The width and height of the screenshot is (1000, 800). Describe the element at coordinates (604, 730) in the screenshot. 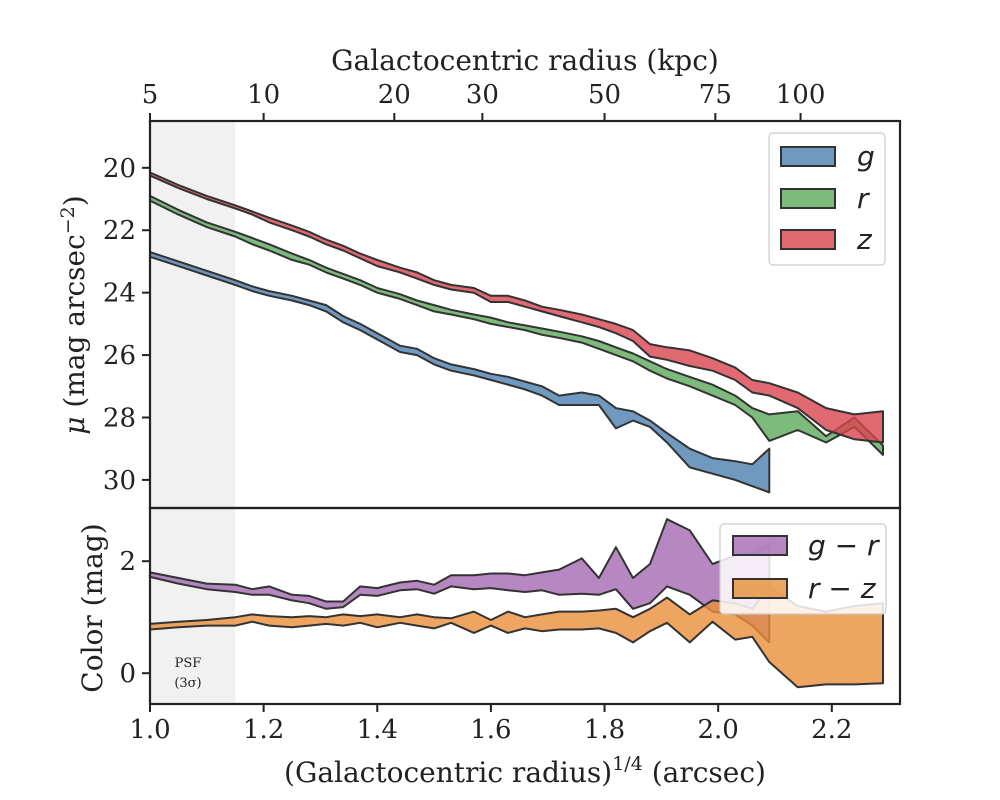

I see `x-tick-label: 1.8` at that location.